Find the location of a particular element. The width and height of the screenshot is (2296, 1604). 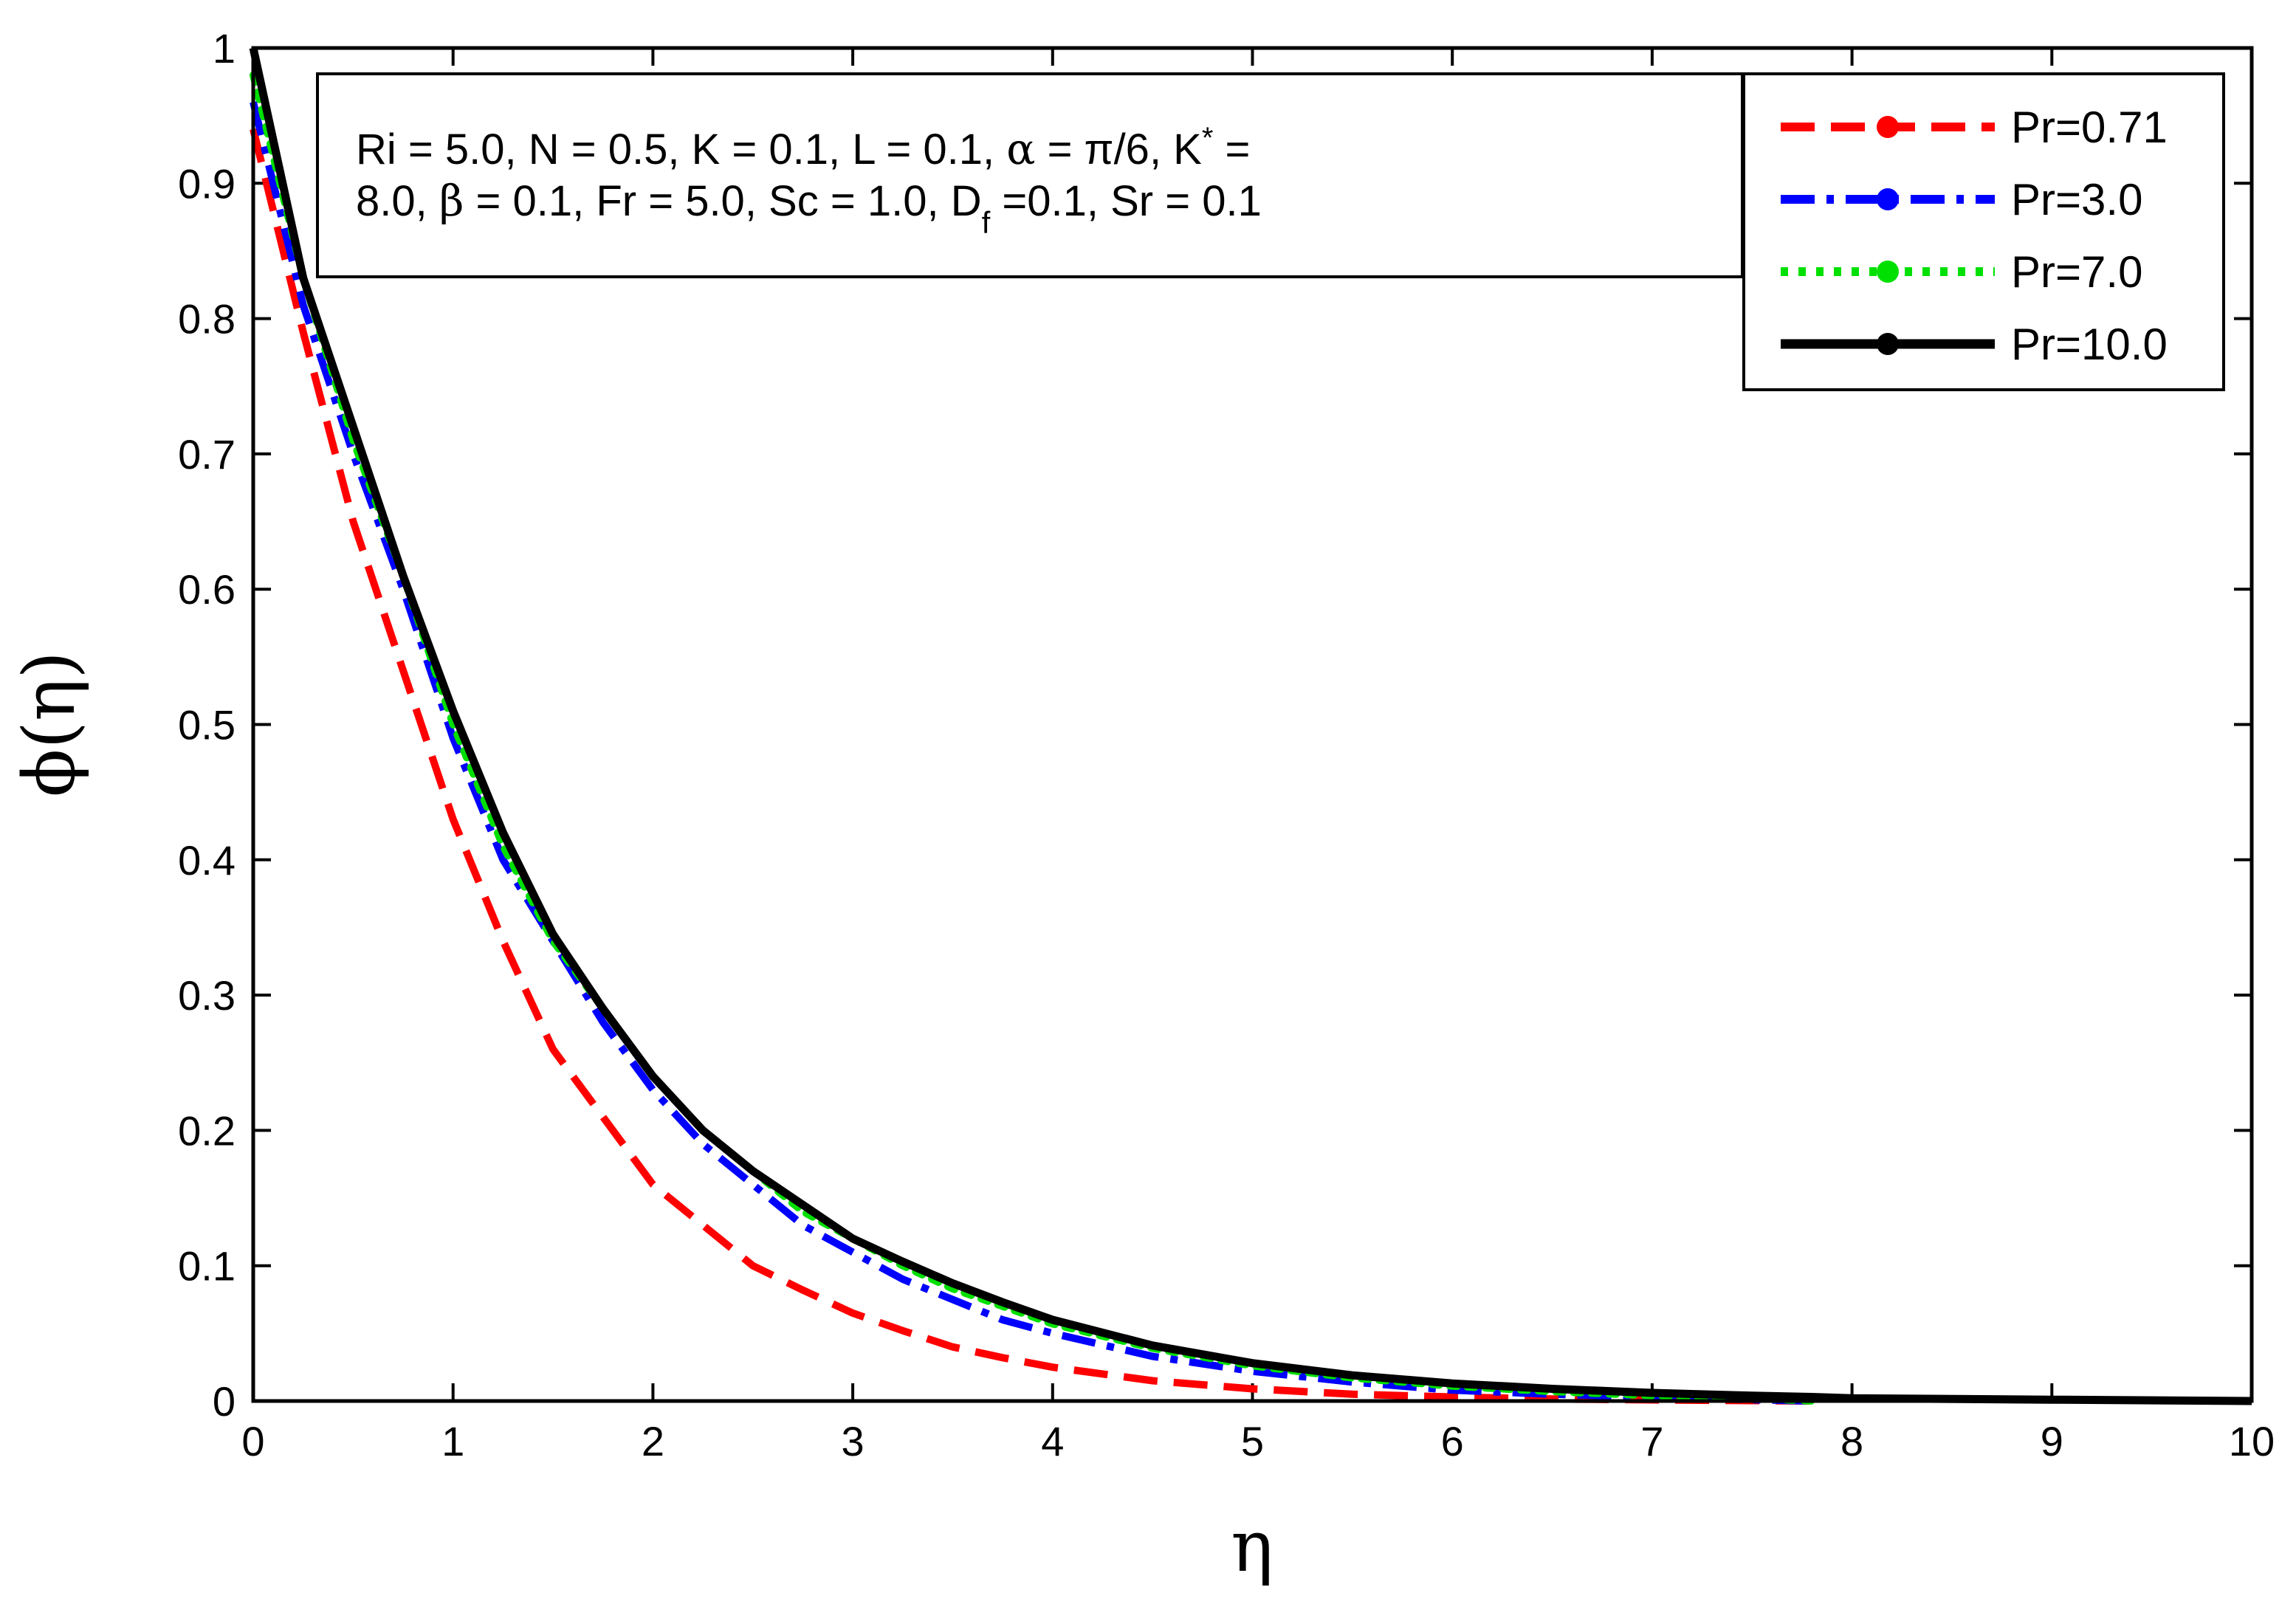

y-tick-label: 0 is located at coordinates (224, 1401).